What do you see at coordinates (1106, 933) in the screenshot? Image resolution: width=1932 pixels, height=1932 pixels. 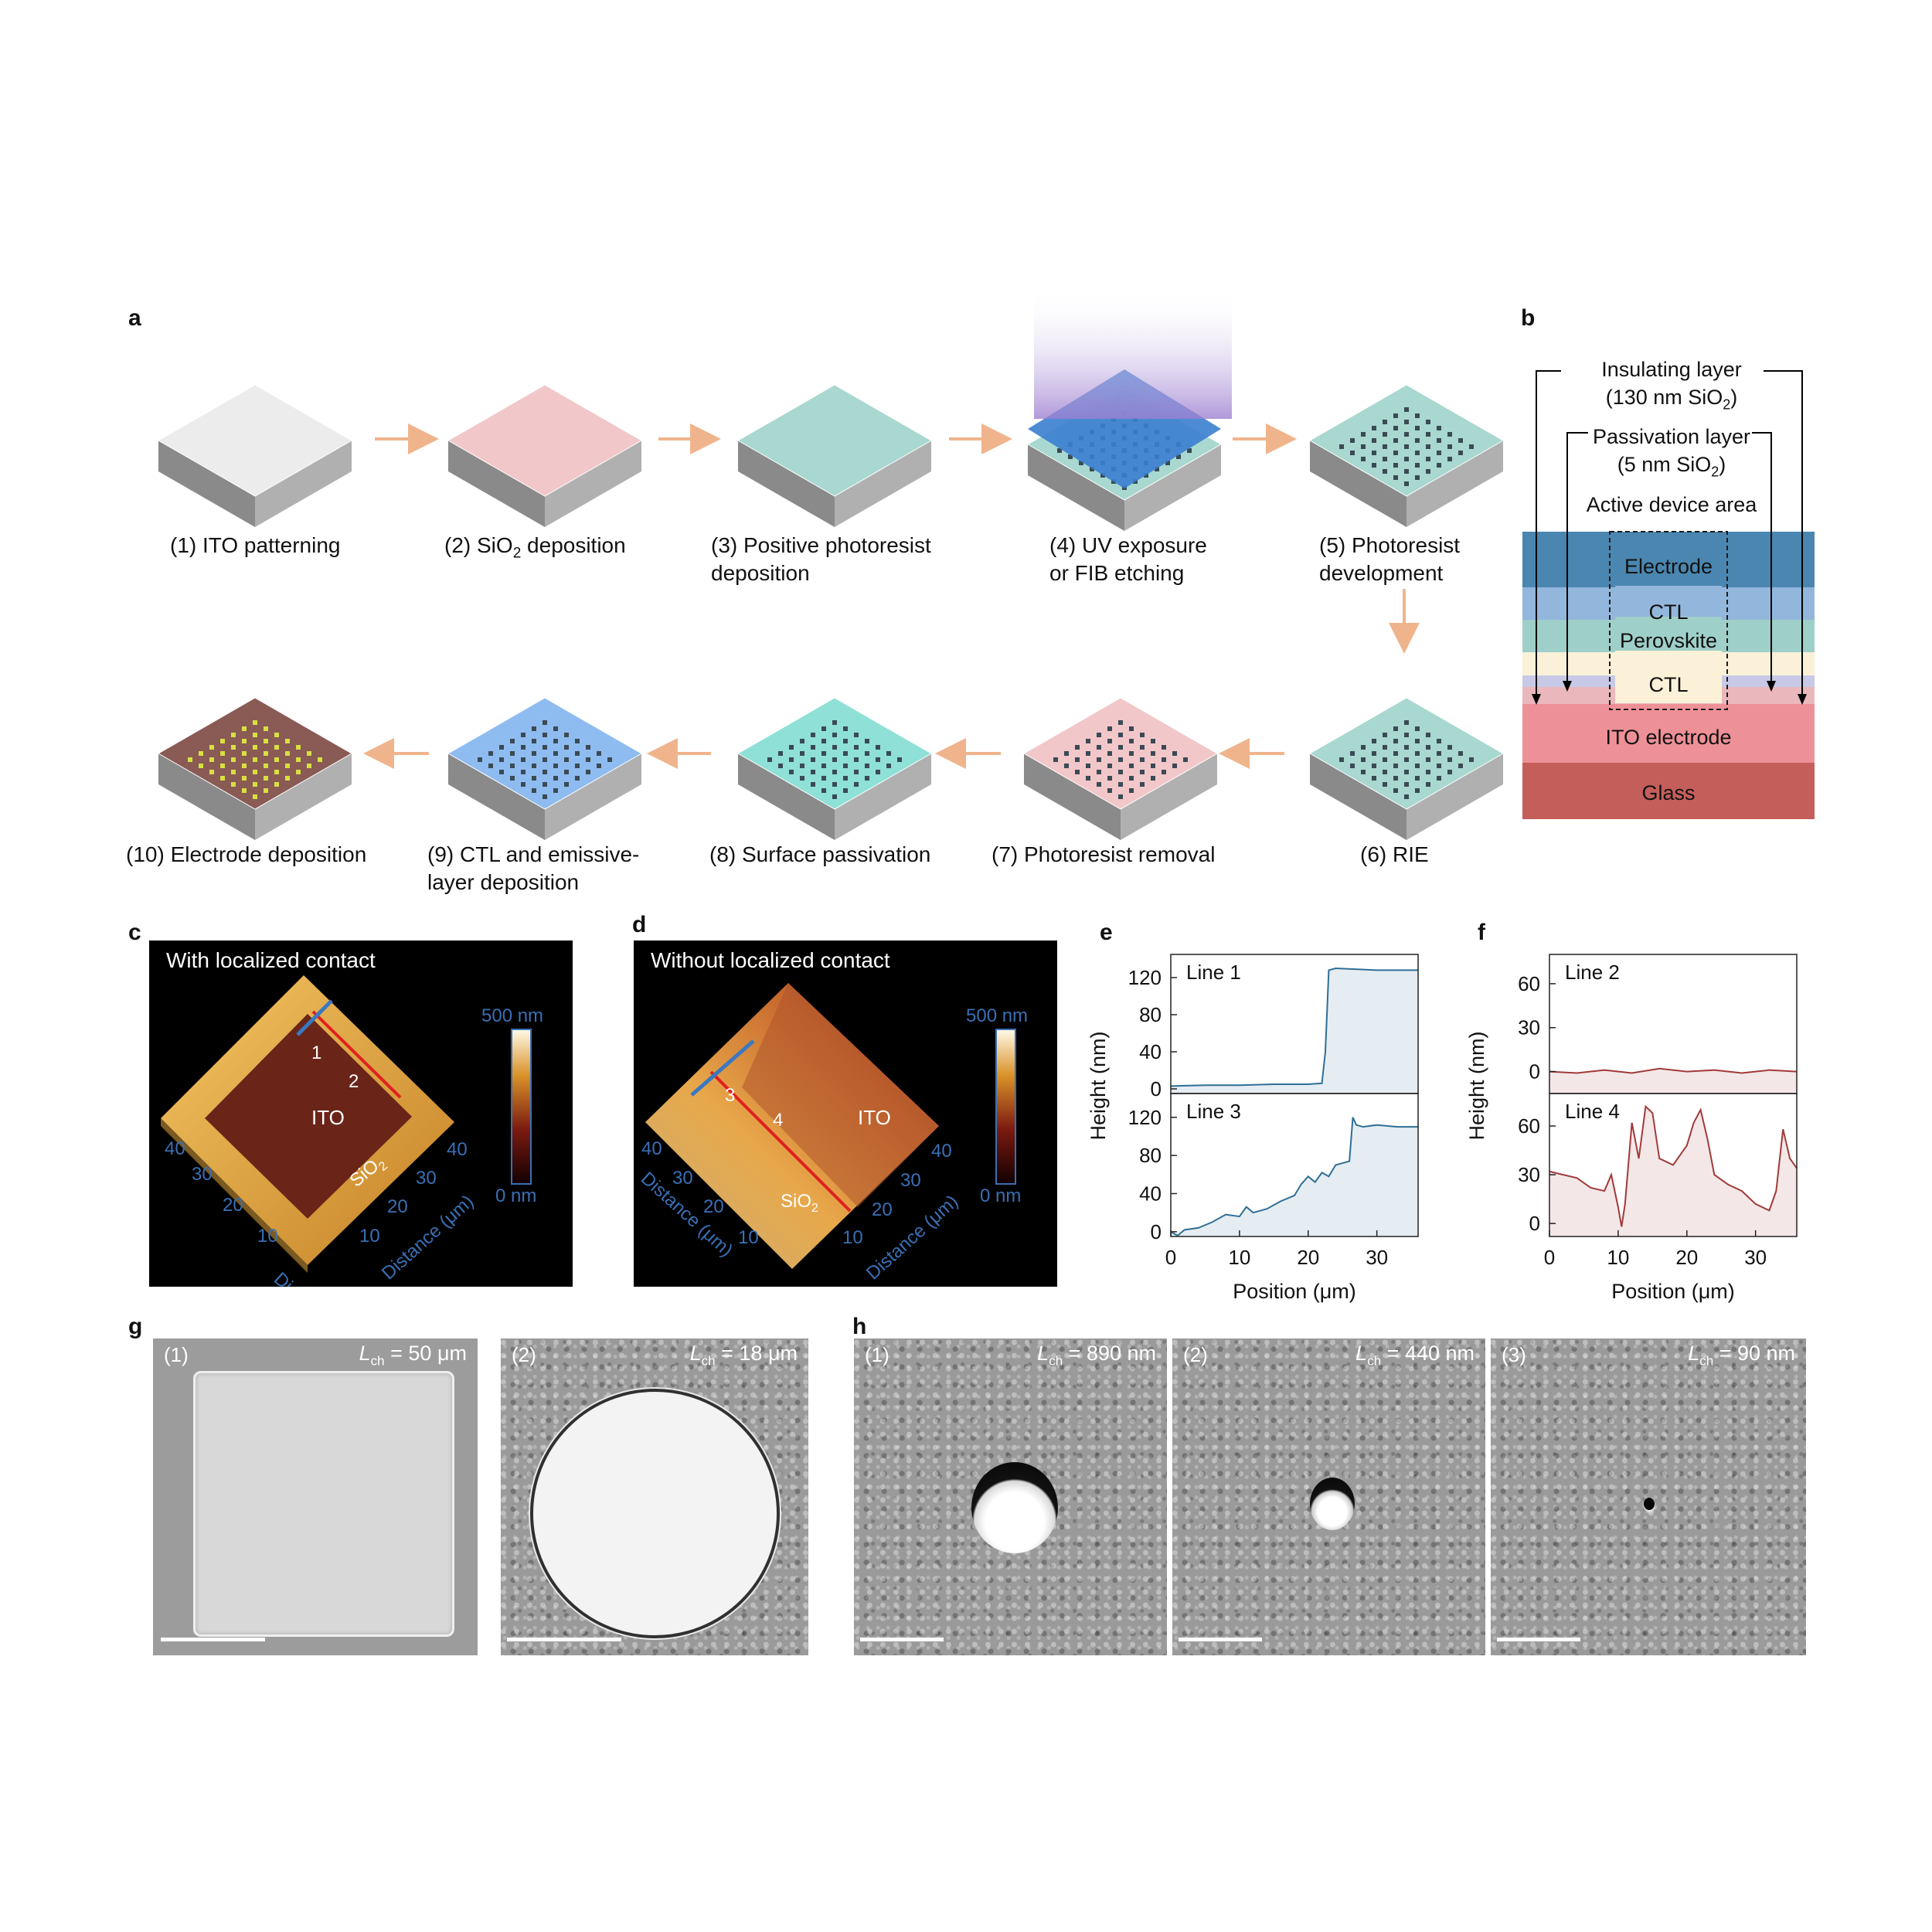 I see `panel-label-e: e` at bounding box center [1106, 933].